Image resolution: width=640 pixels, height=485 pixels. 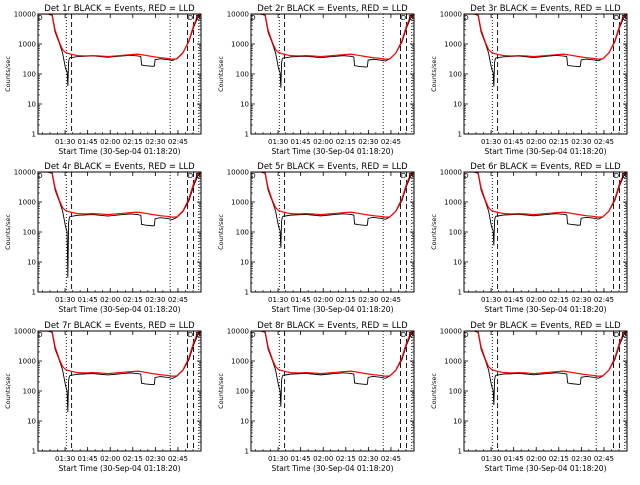 What do you see at coordinates (119, 326) in the screenshot?
I see `plot-title: Det 7r BLACK = Events, RED = LLD` at bounding box center [119, 326].